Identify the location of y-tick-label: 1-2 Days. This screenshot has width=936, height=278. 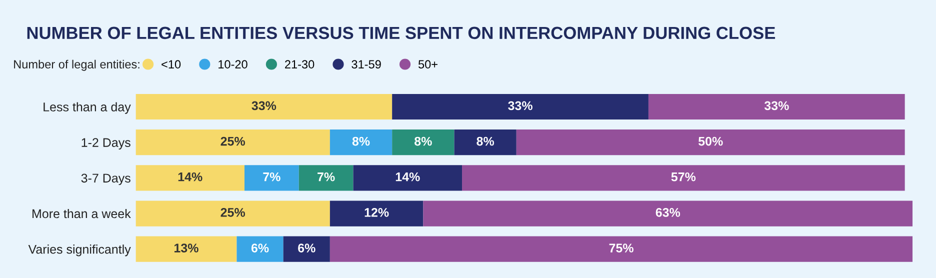
(106, 144).